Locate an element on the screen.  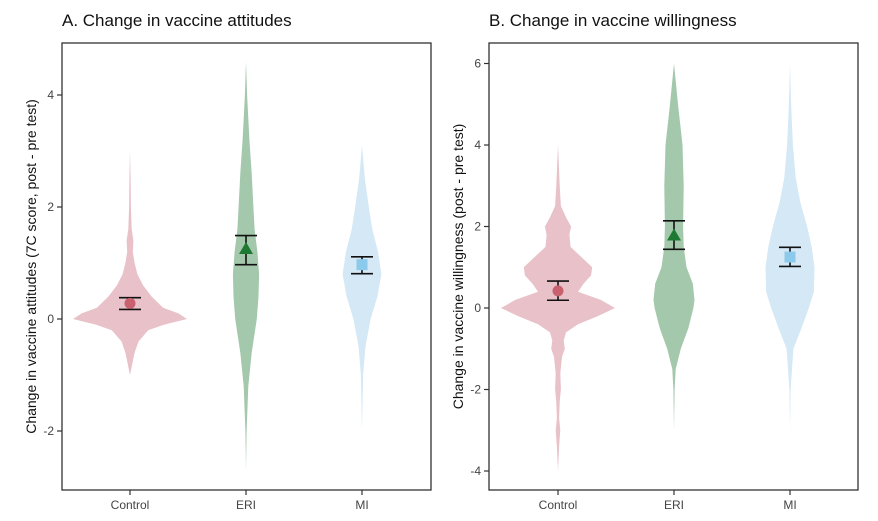
violin-mi is located at coordinates (362, 288).